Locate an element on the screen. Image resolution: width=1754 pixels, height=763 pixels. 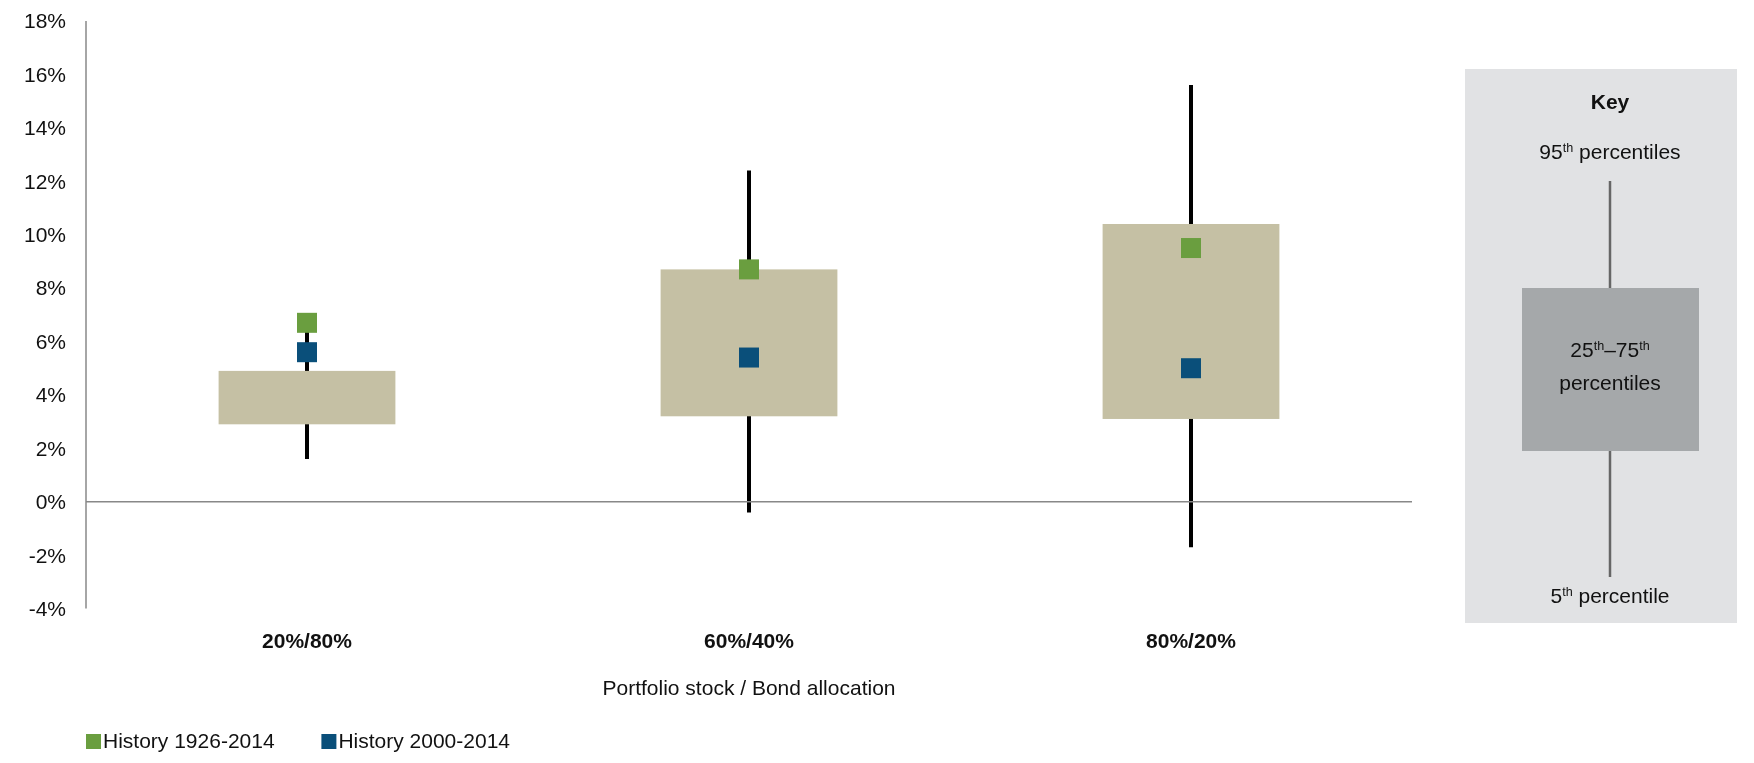
y-tick-label: 12% is located at coordinates (44, 181).